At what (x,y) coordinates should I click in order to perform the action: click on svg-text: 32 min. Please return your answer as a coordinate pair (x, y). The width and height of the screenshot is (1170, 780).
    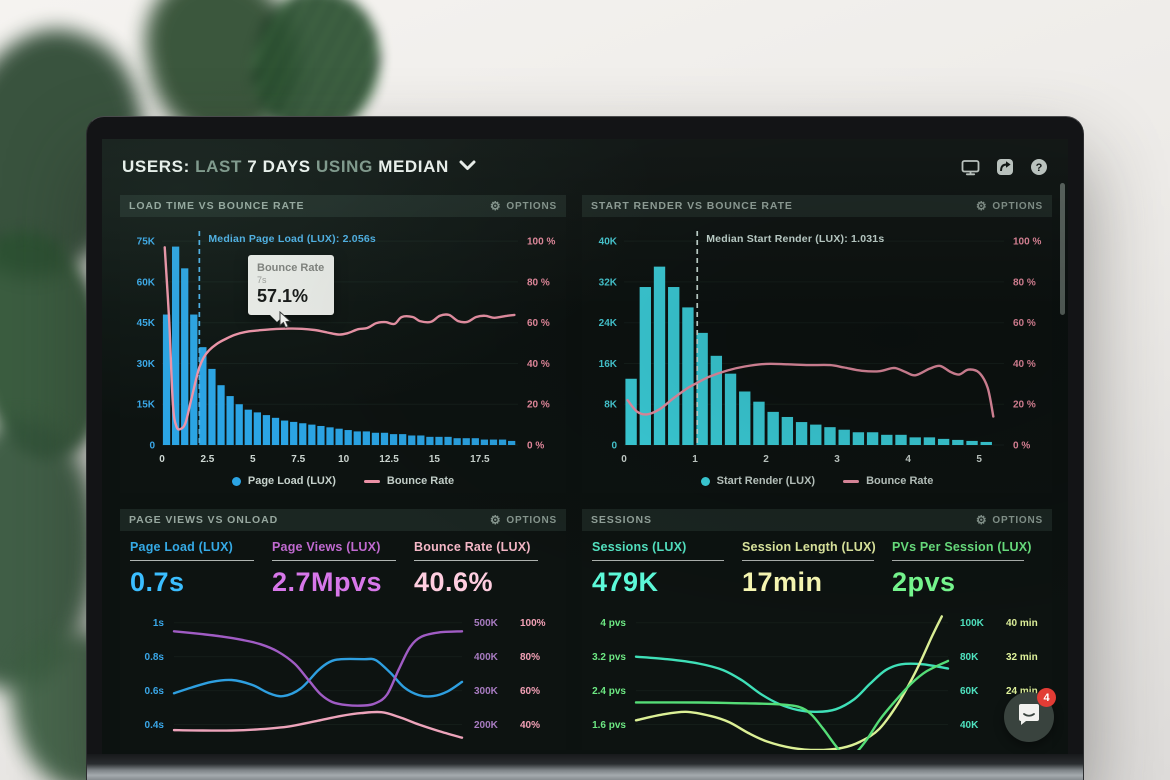
    Looking at the image, I should click on (1022, 657).